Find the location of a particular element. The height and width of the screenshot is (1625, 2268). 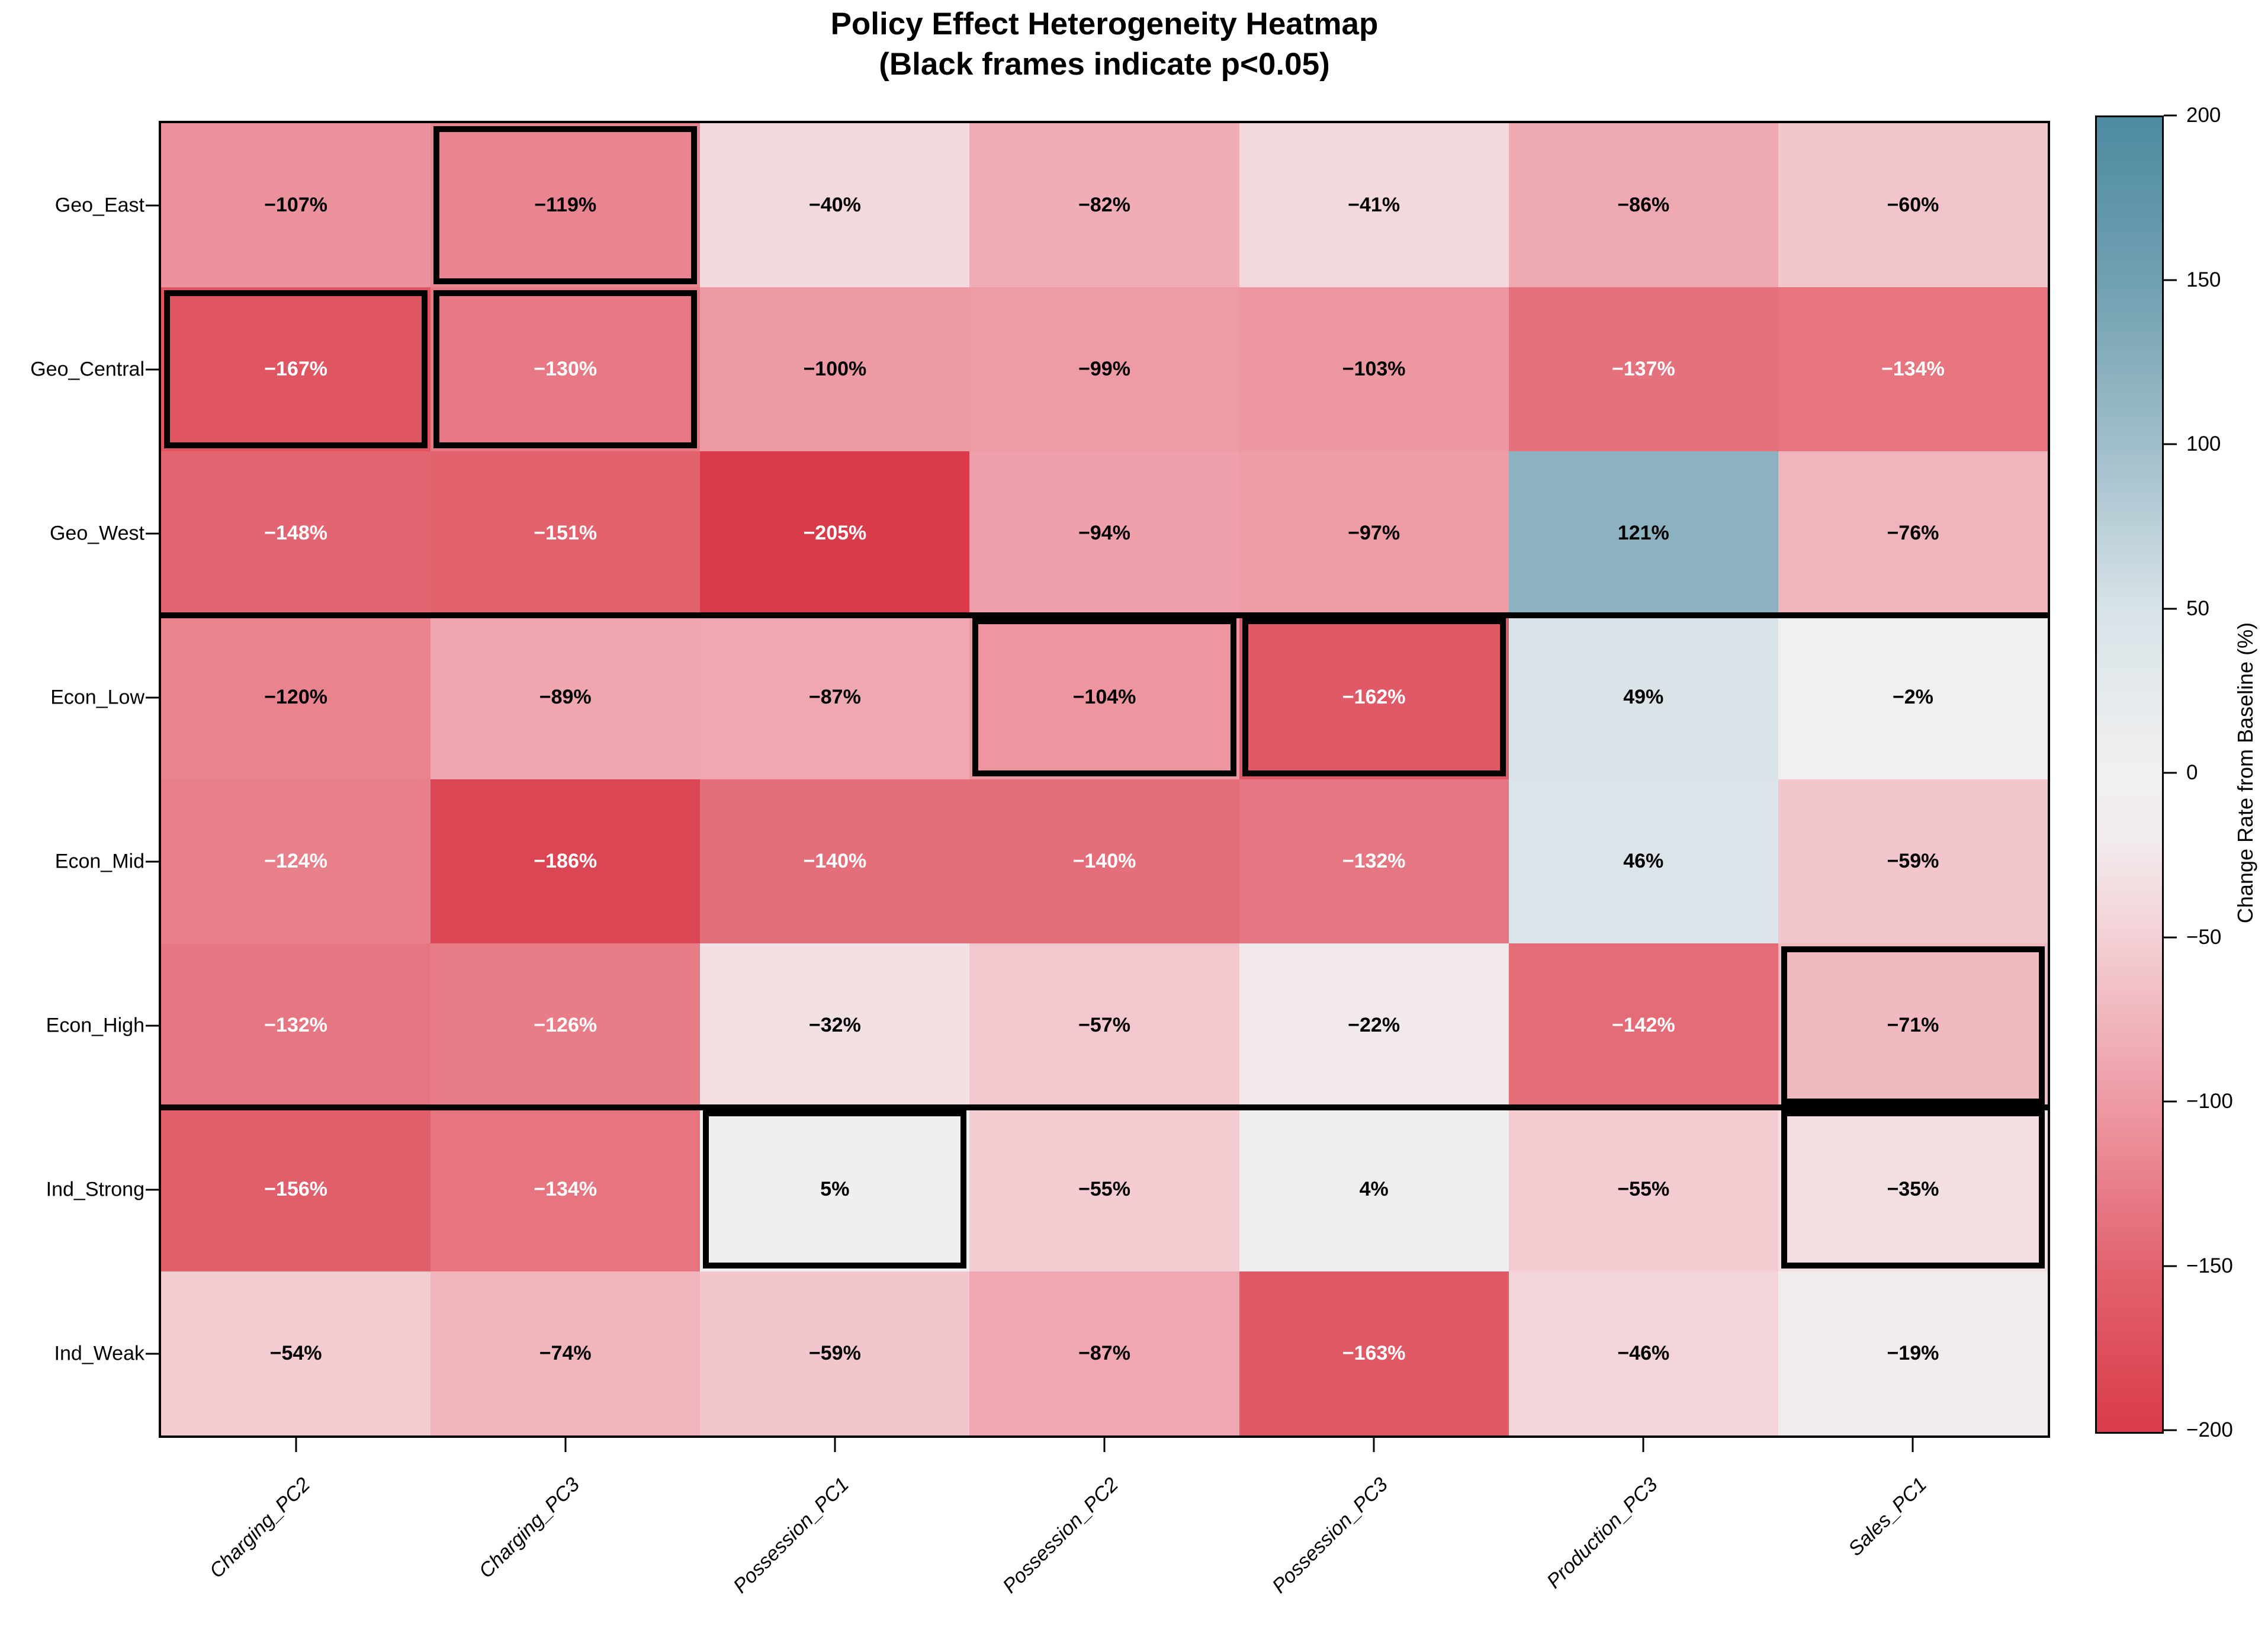

heatmap-cell-Ind_Weak-Possession_PC1: −59% is located at coordinates (835, 1353).